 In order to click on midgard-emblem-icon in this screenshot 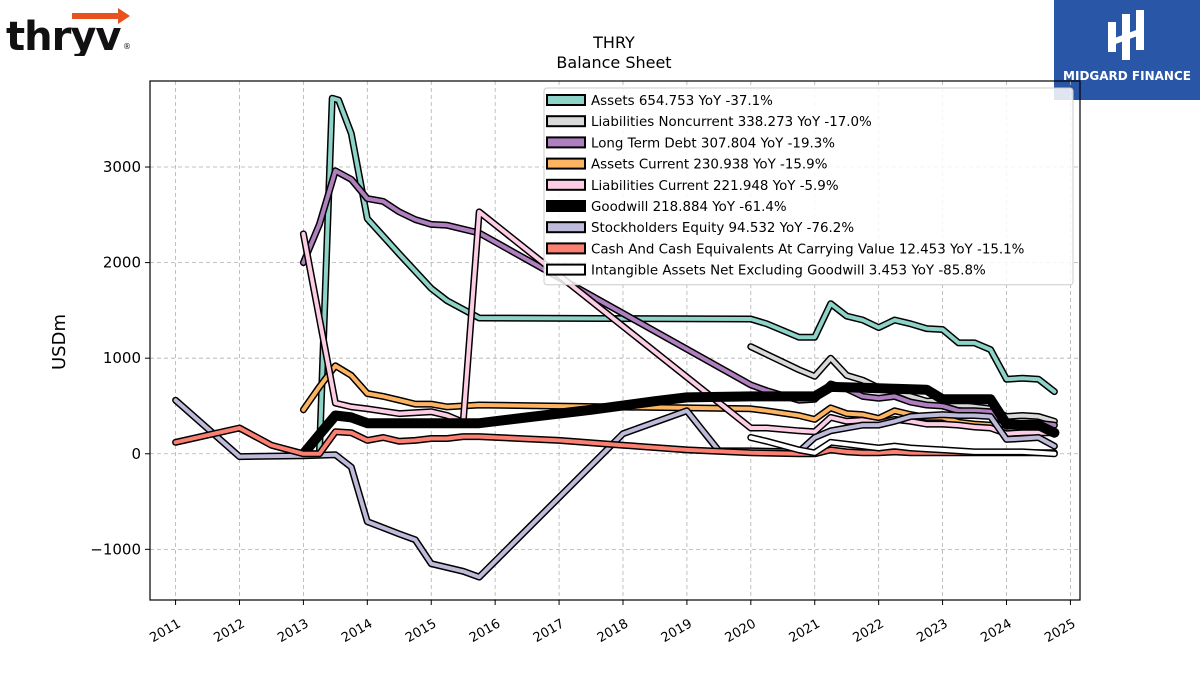, I will do `click(1126, 35)`.